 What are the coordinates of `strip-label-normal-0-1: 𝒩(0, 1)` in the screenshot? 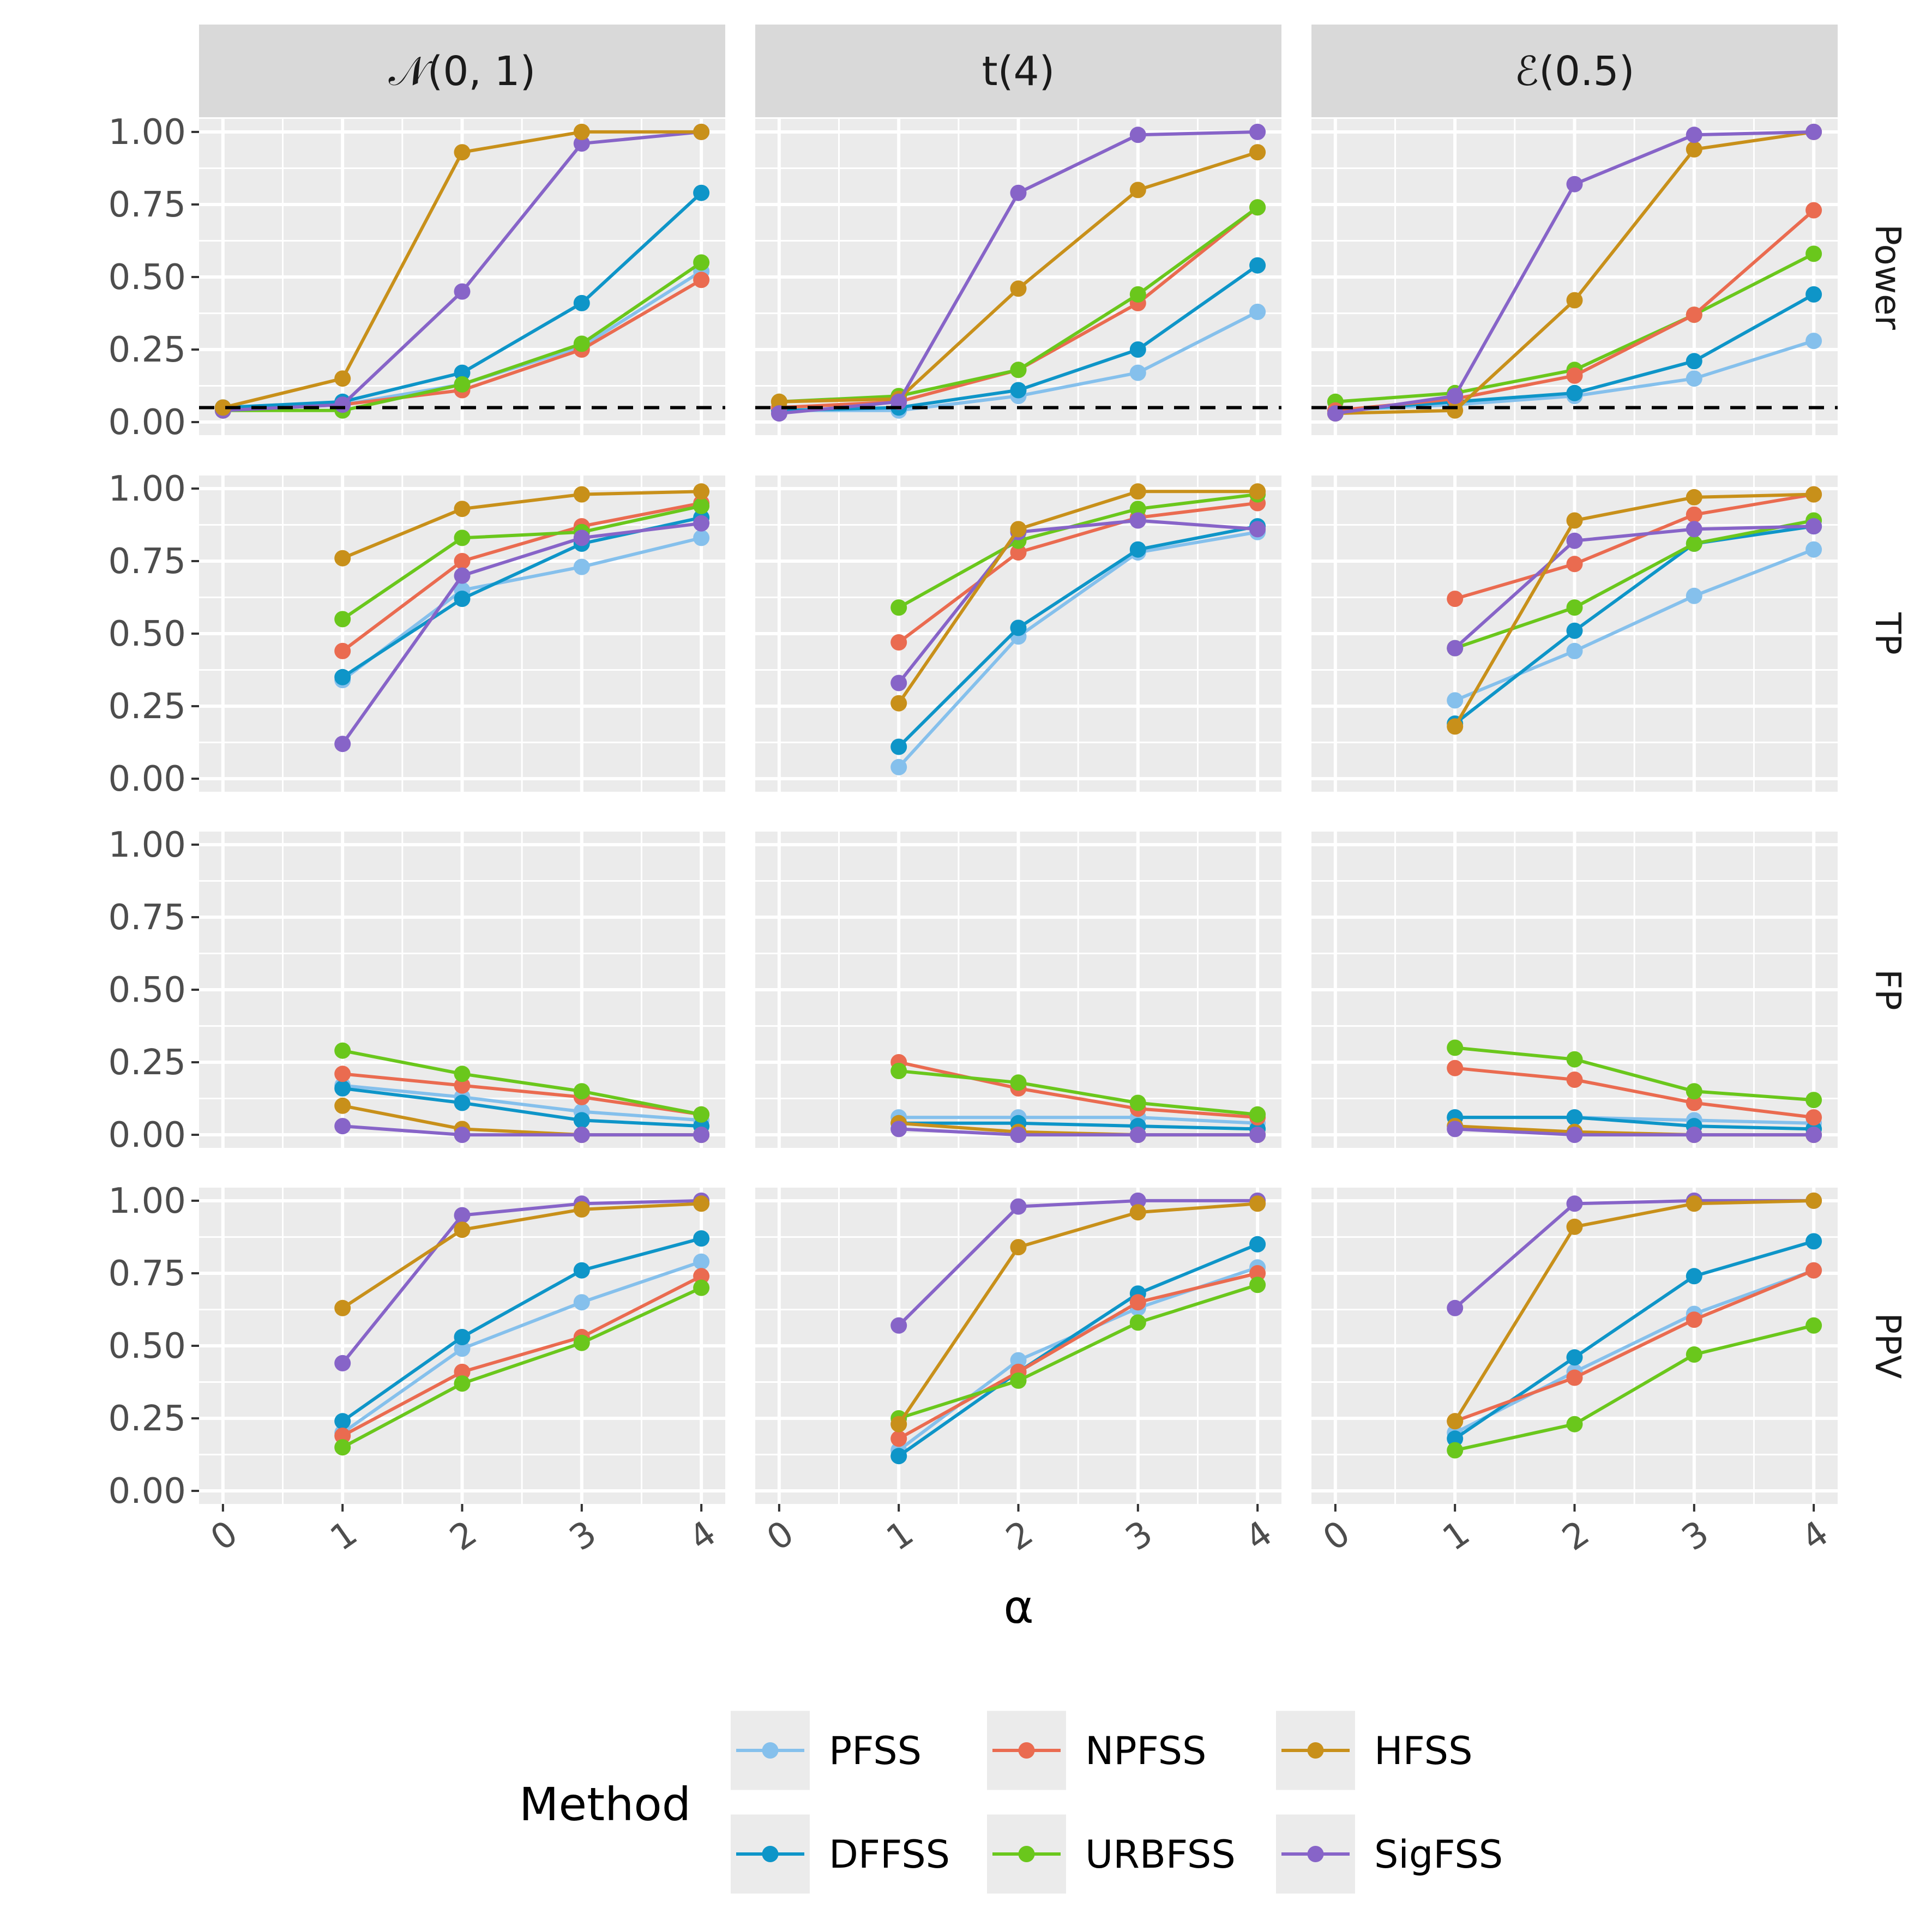 It's located at (462, 71).